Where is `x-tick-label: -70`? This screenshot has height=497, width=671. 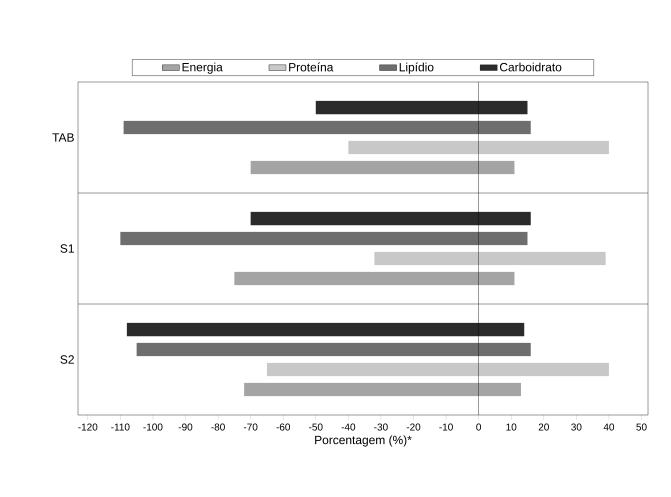 x-tick-label: -70 is located at coordinates (251, 427).